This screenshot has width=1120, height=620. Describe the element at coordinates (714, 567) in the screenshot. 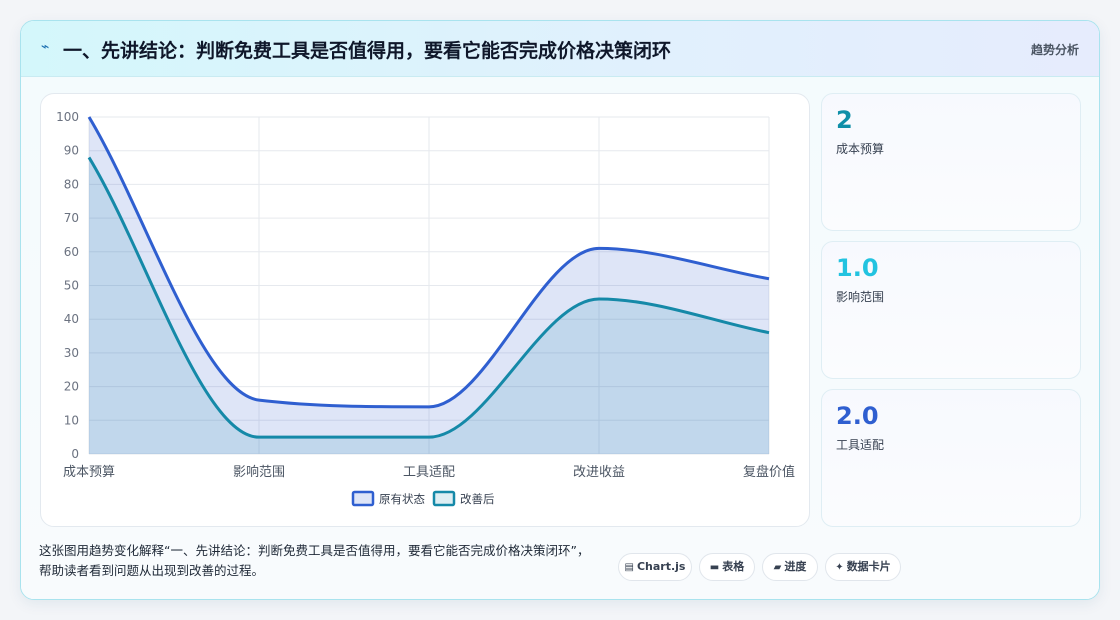

I see `table-icon: ▬` at that location.